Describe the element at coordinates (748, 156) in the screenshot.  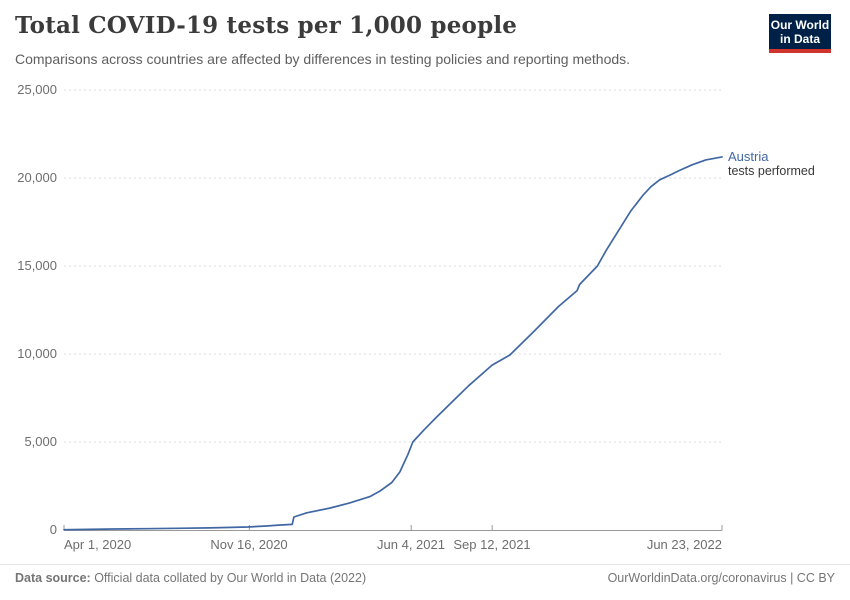
I see `series-label-austria: Austria` at that location.